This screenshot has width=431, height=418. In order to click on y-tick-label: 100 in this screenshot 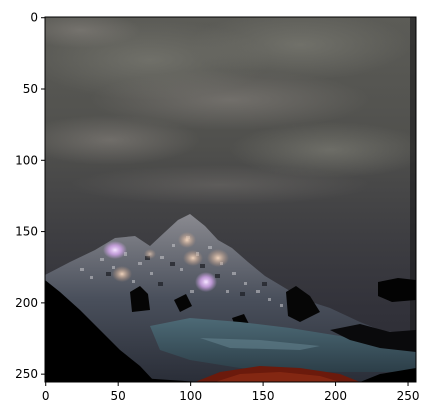, I will do `click(26, 160)`.